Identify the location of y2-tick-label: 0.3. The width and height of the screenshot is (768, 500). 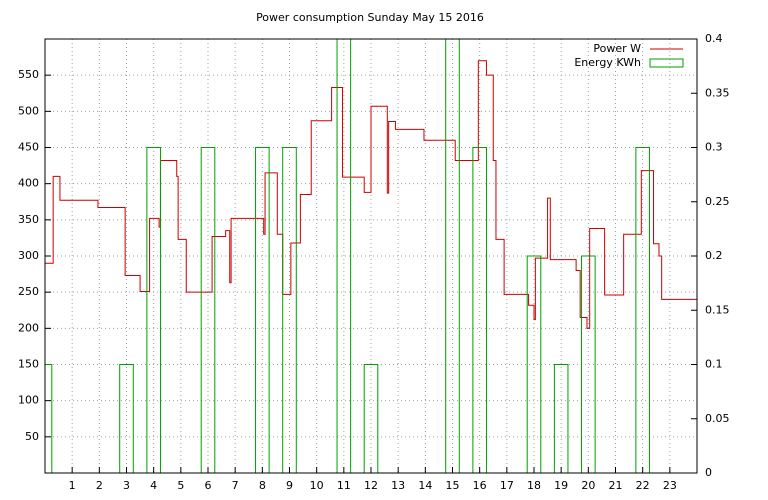
(714, 147).